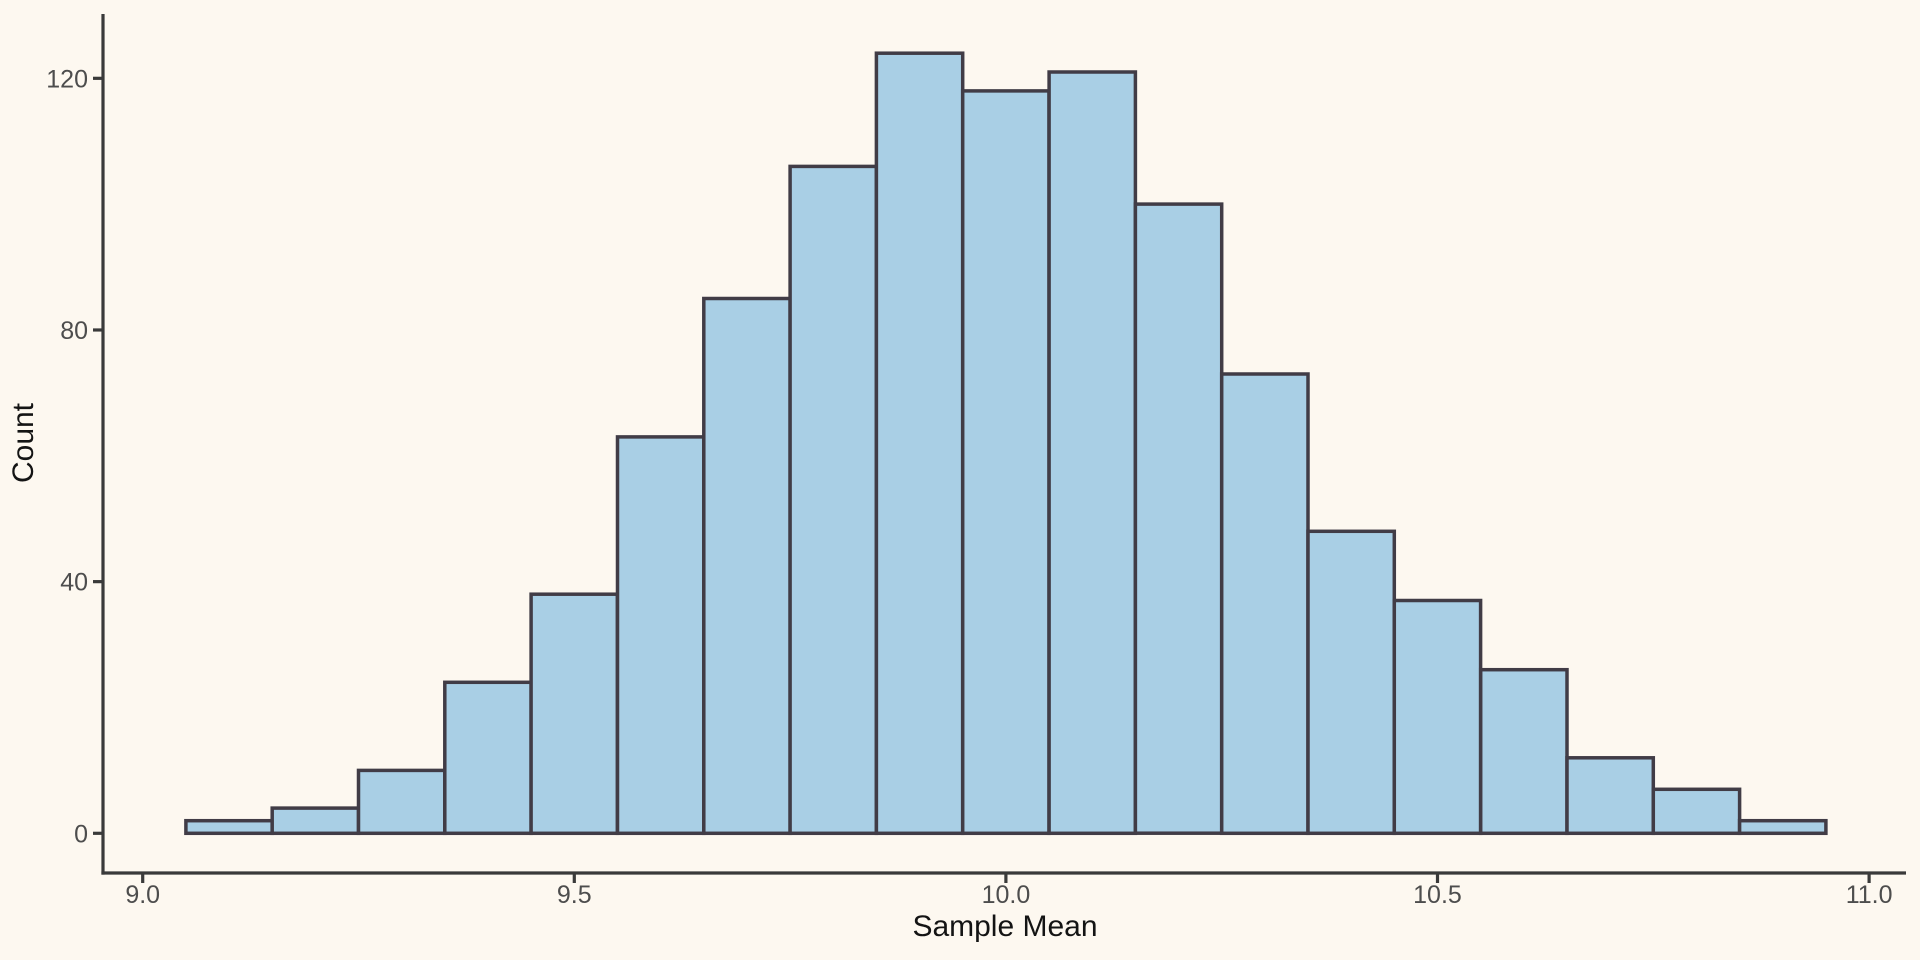  What do you see at coordinates (23, 442) in the screenshot?
I see `y-axis-title: Count` at bounding box center [23, 442].